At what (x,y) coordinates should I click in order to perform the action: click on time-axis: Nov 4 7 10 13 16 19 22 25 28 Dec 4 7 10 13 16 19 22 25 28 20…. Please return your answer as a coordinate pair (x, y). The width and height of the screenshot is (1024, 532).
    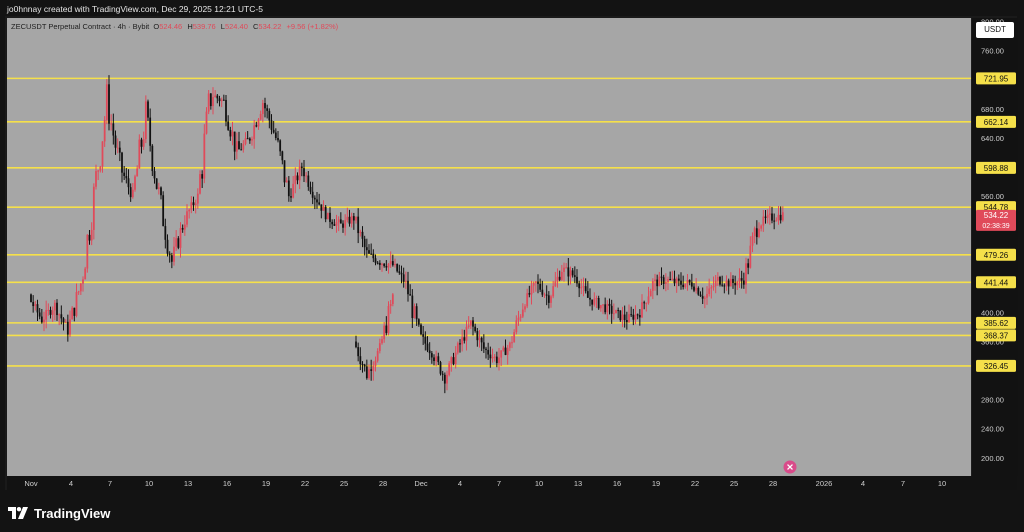
    Looking at the image, I should click on (489, 483).